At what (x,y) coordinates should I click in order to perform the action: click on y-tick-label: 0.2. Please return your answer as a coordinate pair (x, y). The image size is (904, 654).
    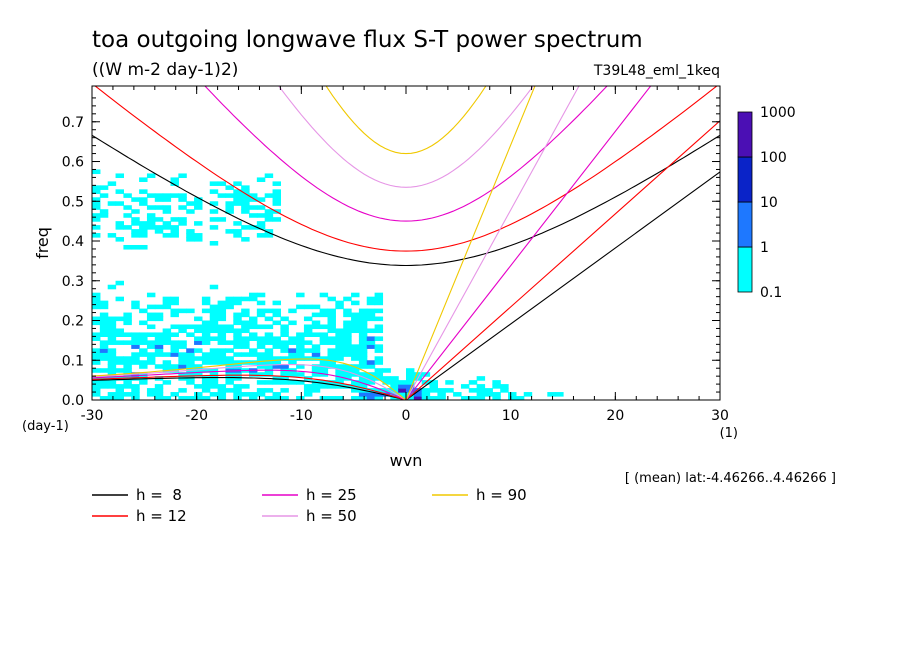
    Looking at the image, I should click on (73, 322).